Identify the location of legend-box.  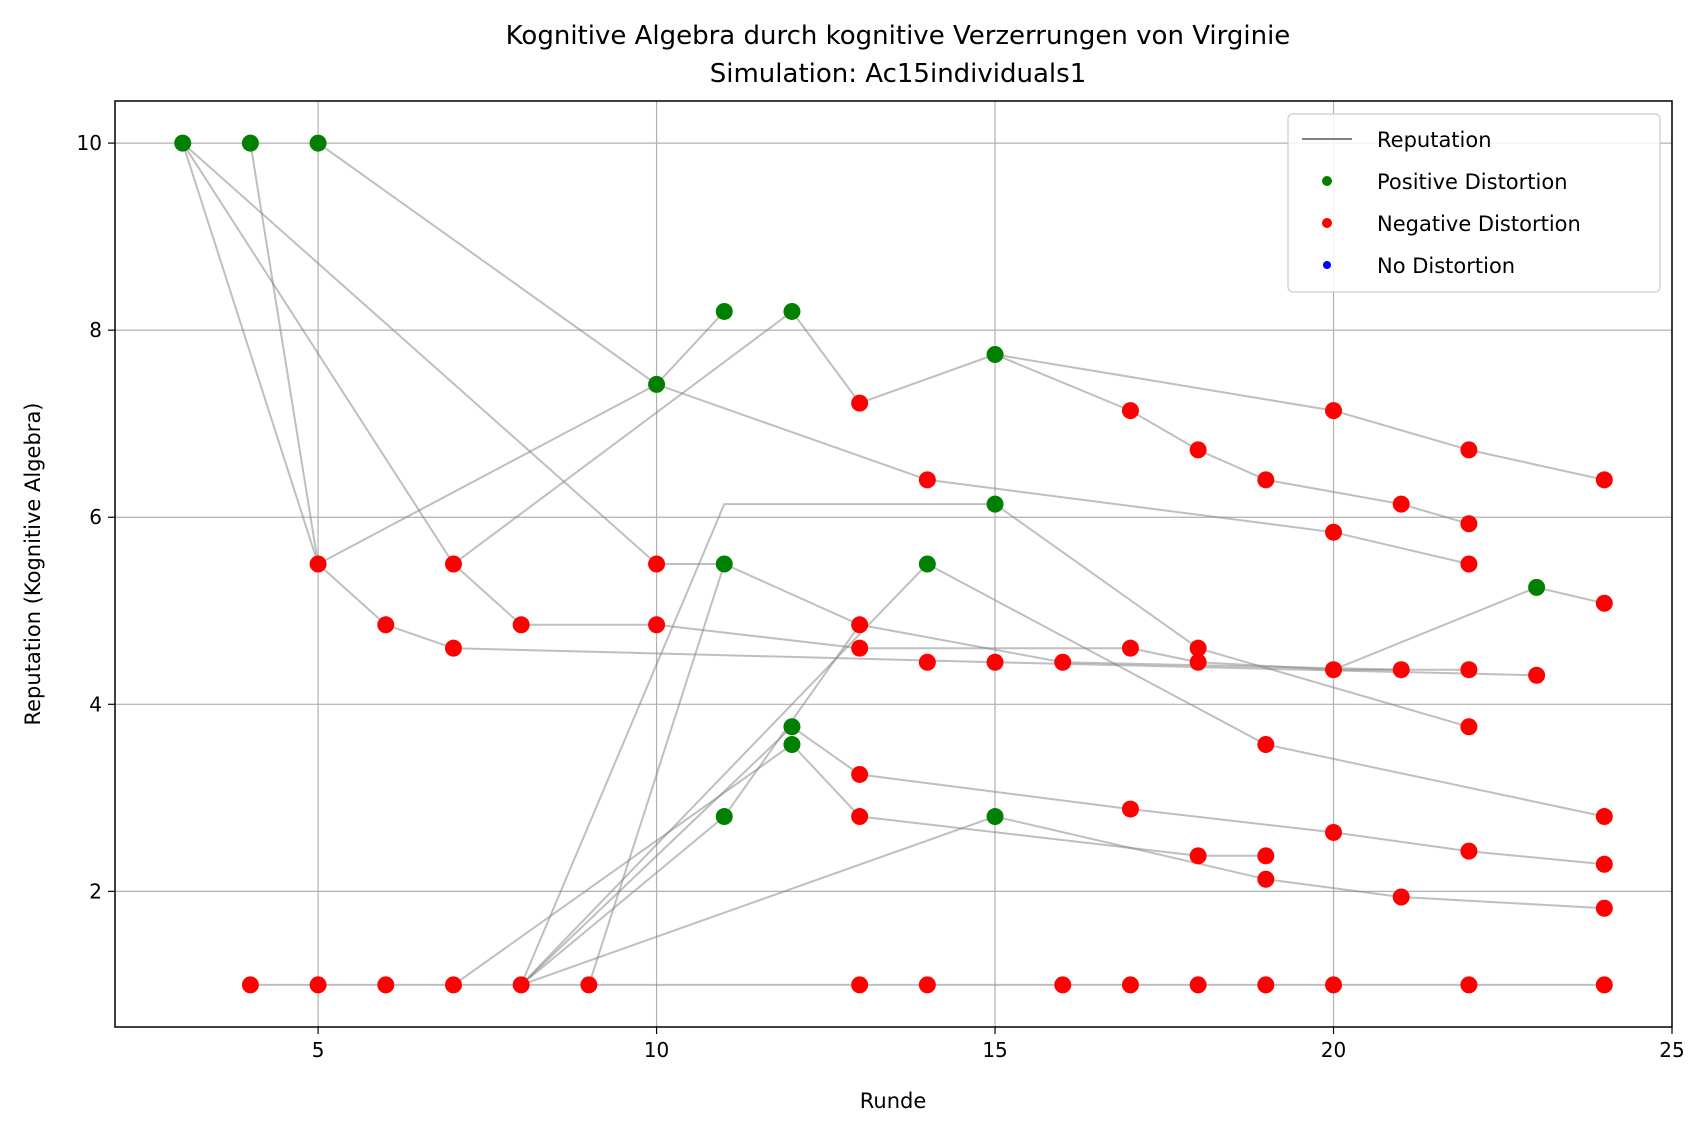
(1474, 203).